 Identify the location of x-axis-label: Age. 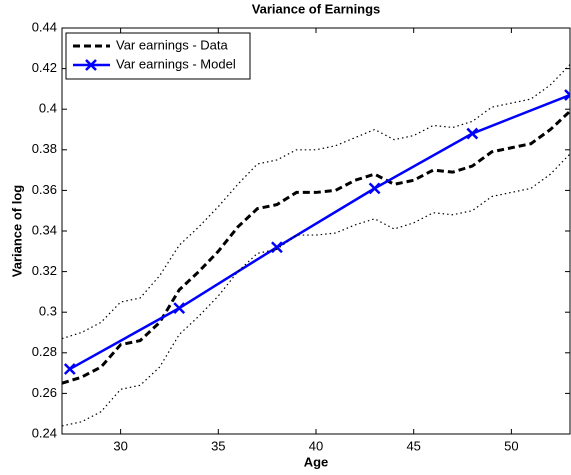
(316, 461).